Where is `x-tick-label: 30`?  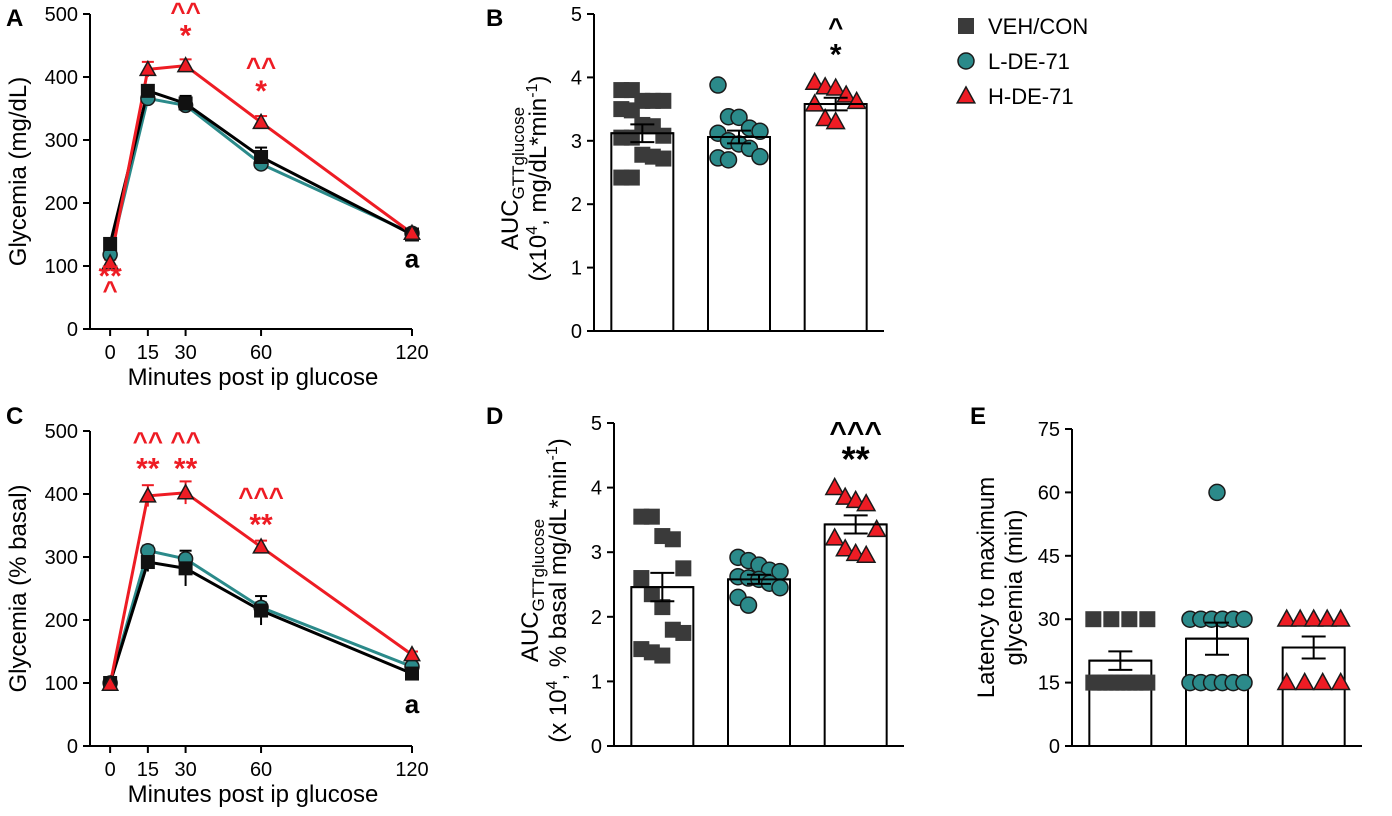
x-tick-label: 30 is located at coordinates (185, 353).